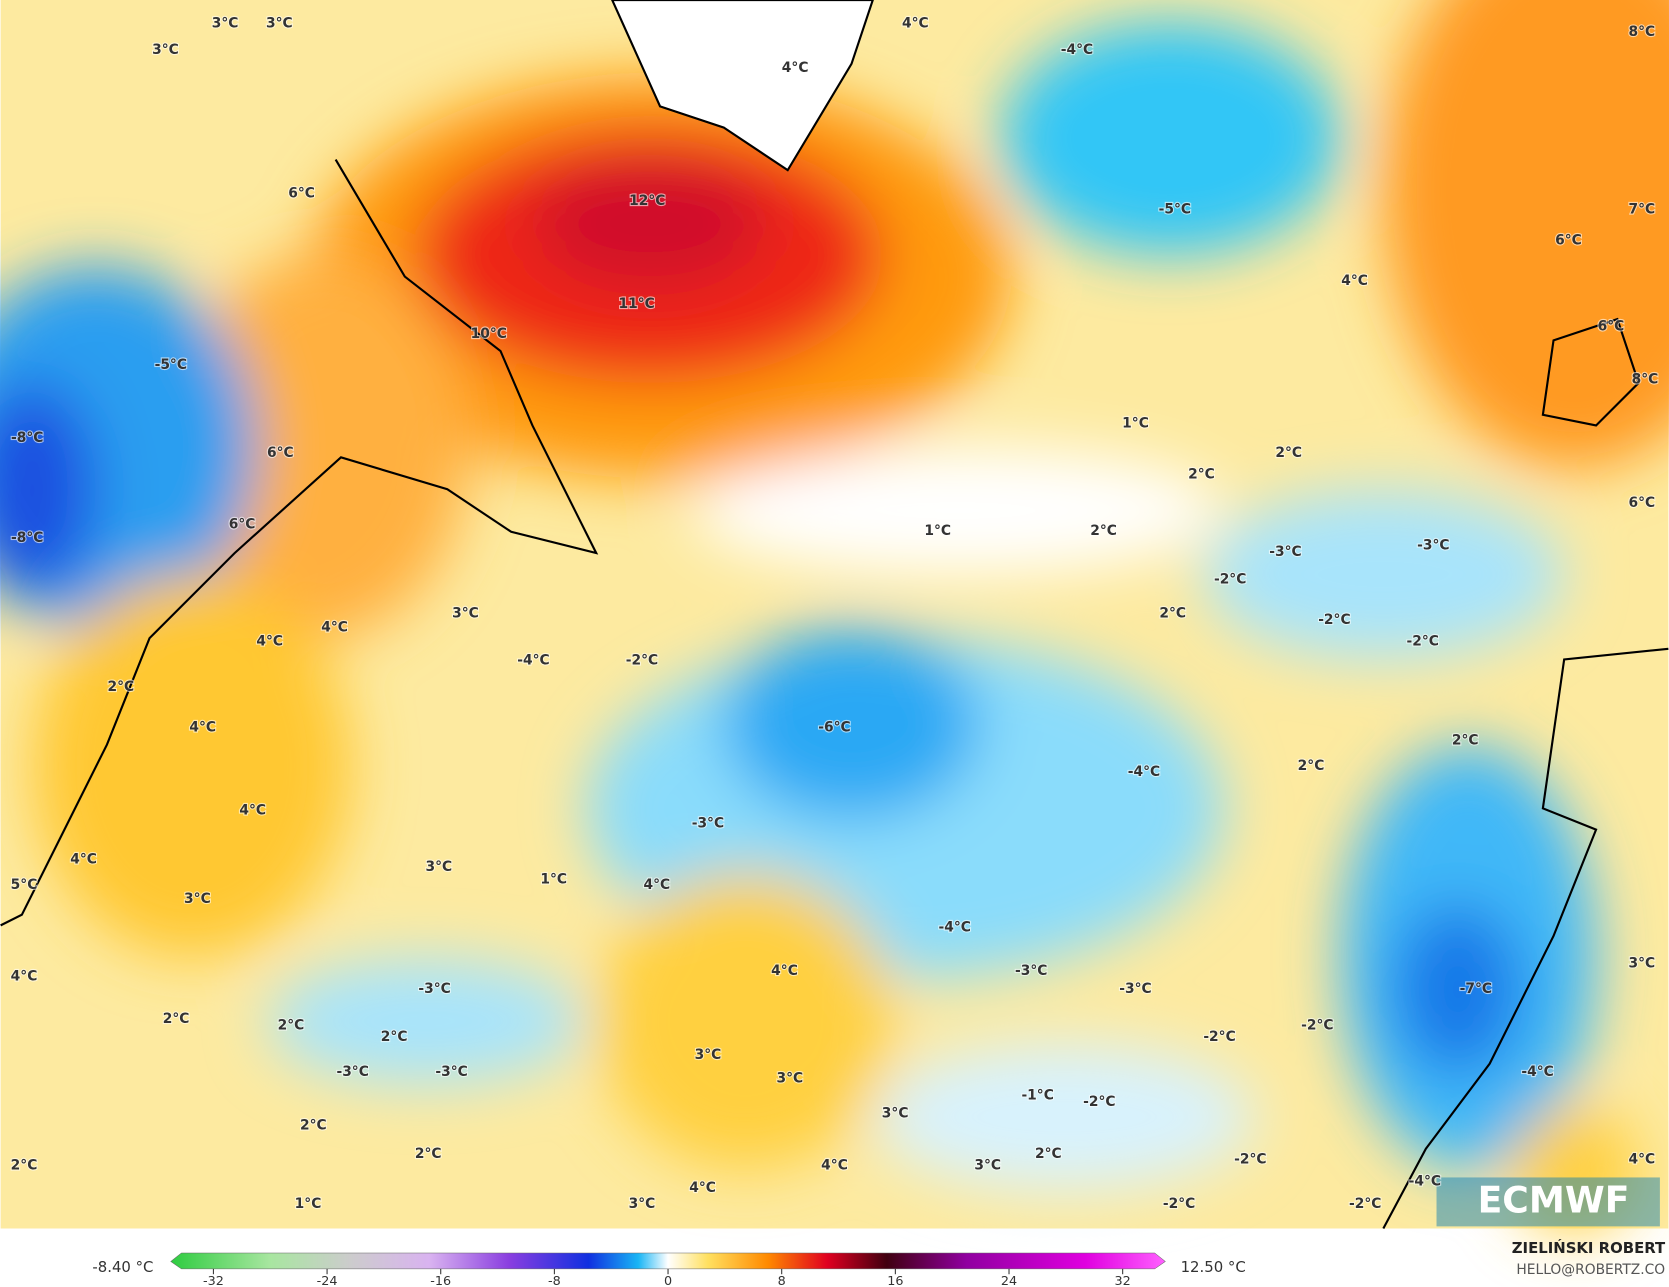  I want to click on colorbar-tick-label: 32, so click(1123, 1280).